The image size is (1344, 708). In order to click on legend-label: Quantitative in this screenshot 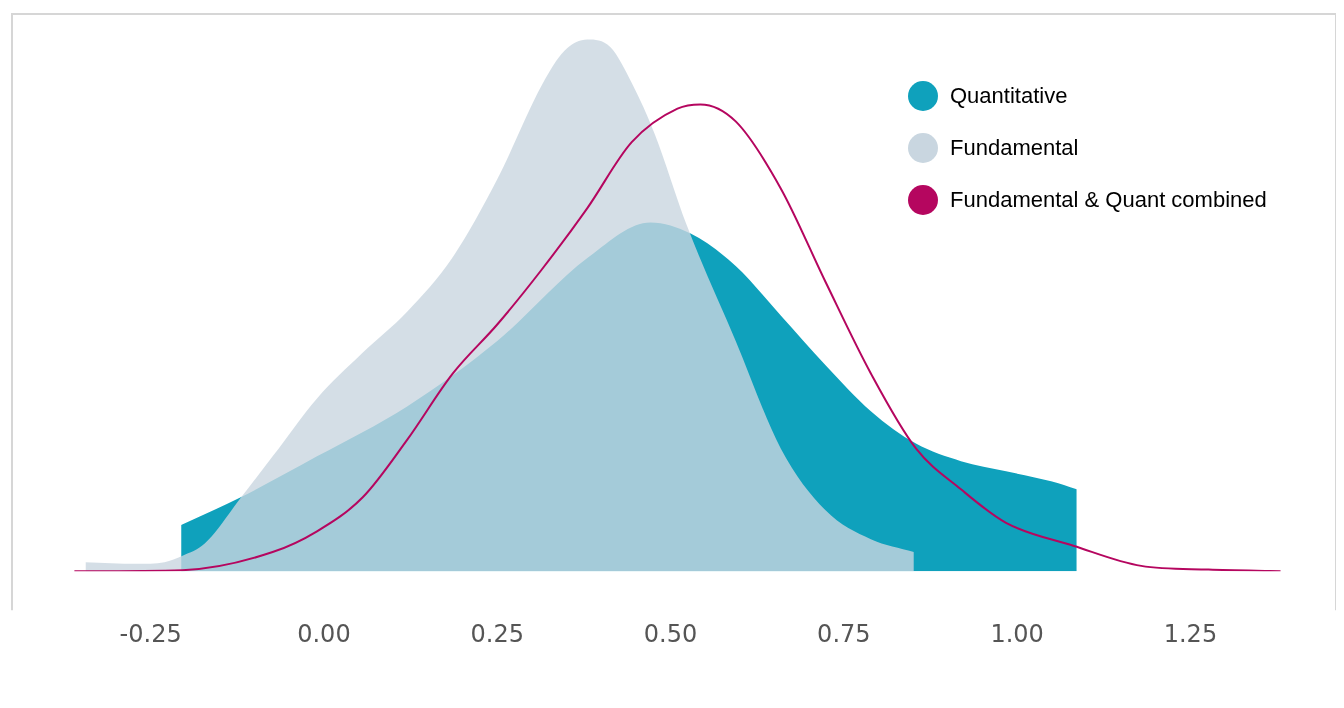, I will do `click(1009, 96)`.